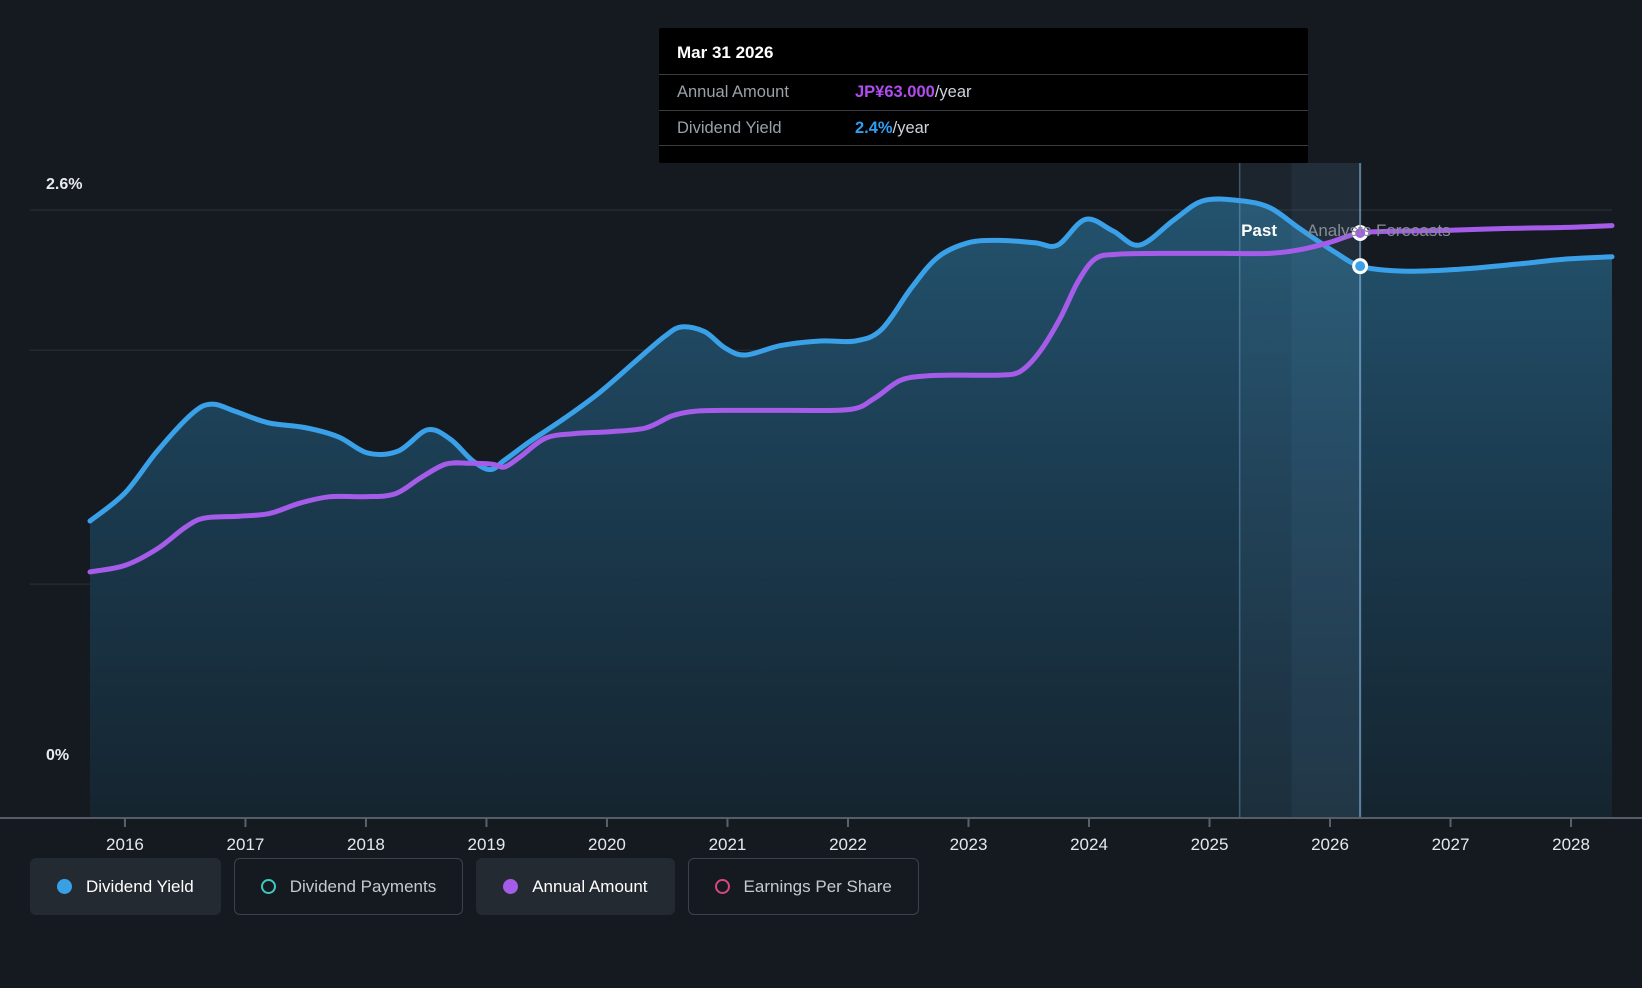  Describe the element at coordinates (1259, 230) in the screenshot. I see `past-label: Past` at that location.